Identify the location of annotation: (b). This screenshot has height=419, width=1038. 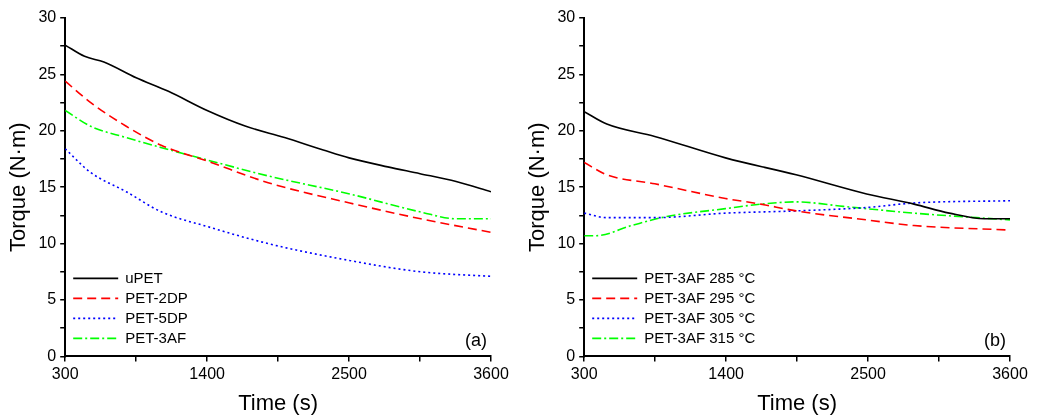
(995, 340).